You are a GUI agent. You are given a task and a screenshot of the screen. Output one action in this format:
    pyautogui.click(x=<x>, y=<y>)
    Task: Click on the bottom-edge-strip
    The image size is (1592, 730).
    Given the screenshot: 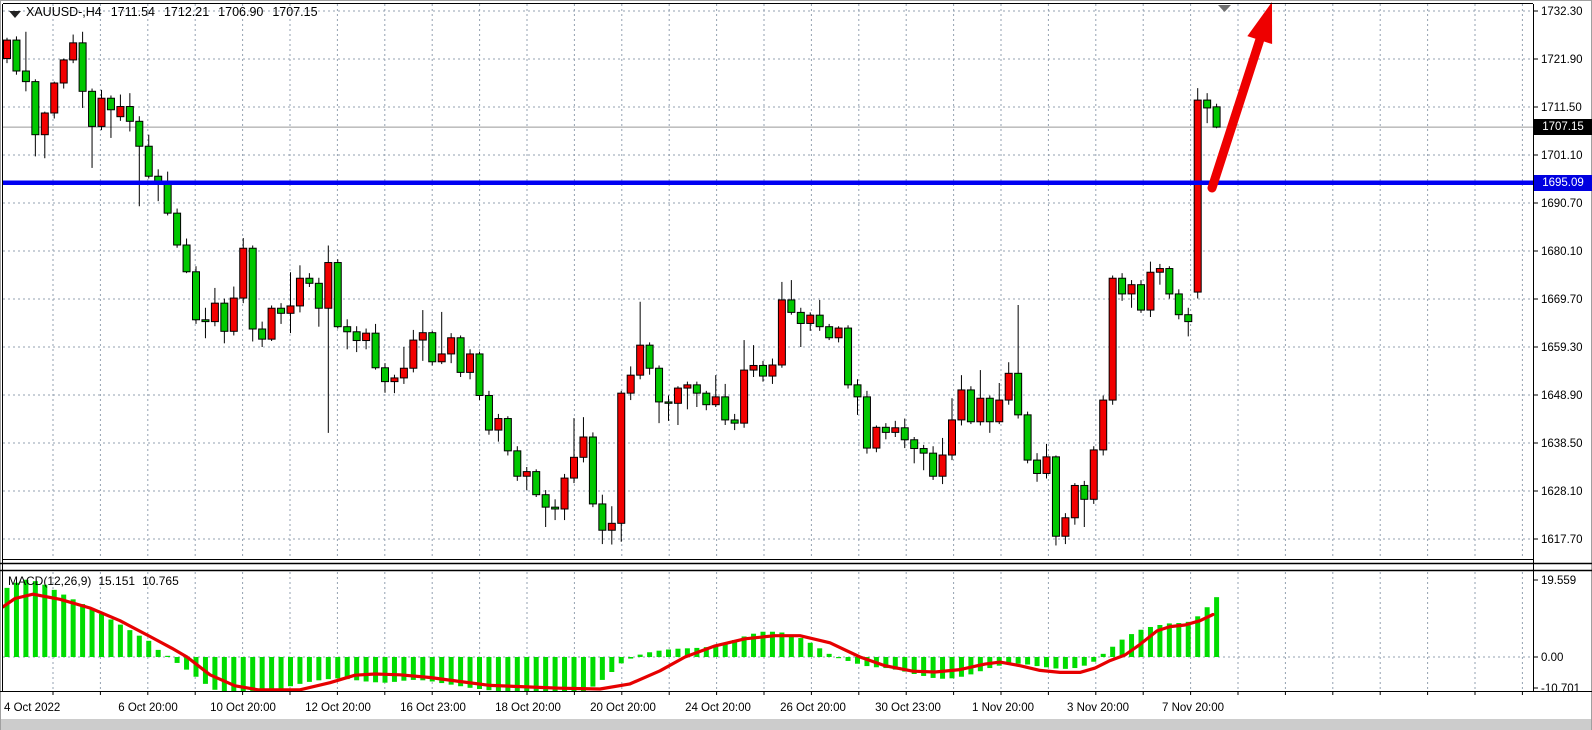 What is the action you would take?
    pyautogui.click(x=796, y=724)
    